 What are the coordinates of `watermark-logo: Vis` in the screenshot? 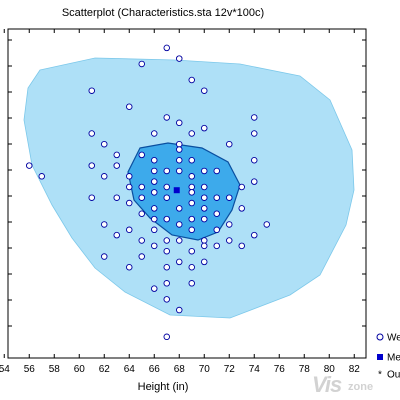 It's located at (327, 384).